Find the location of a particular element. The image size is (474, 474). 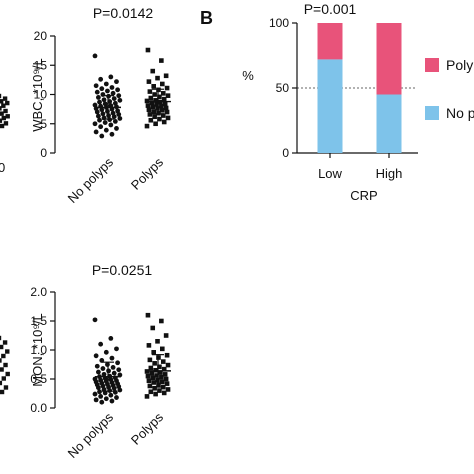

crp-legend-label-no-polyps: No p is located at coordinates (460, 113).